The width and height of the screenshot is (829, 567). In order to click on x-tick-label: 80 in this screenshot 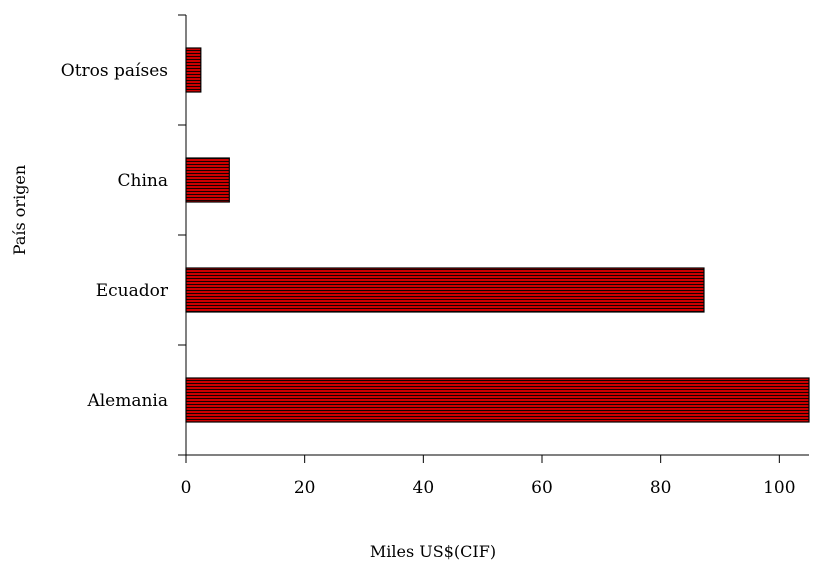, I will do `click(661, 488)`.